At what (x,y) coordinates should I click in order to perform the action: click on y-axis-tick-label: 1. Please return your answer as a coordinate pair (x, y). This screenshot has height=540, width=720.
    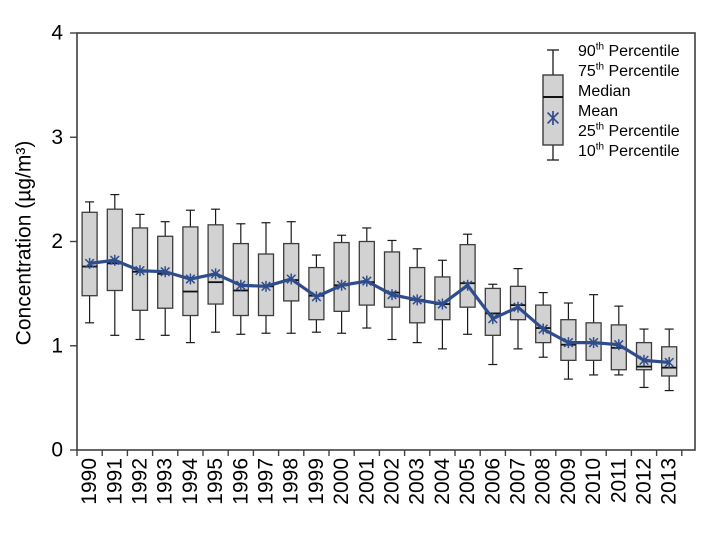
    Looking at the image, I should click on (57, 345).